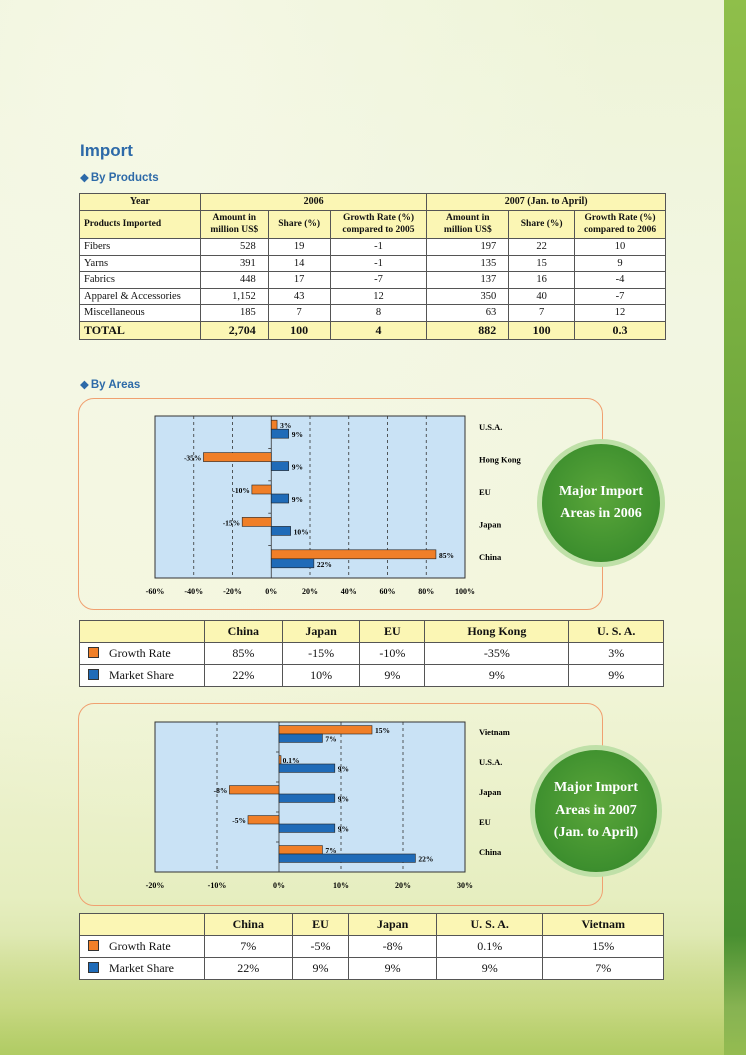 This screenshot has width=746, height=1055. I want to click on data-label: 7%, so click(330, 850).